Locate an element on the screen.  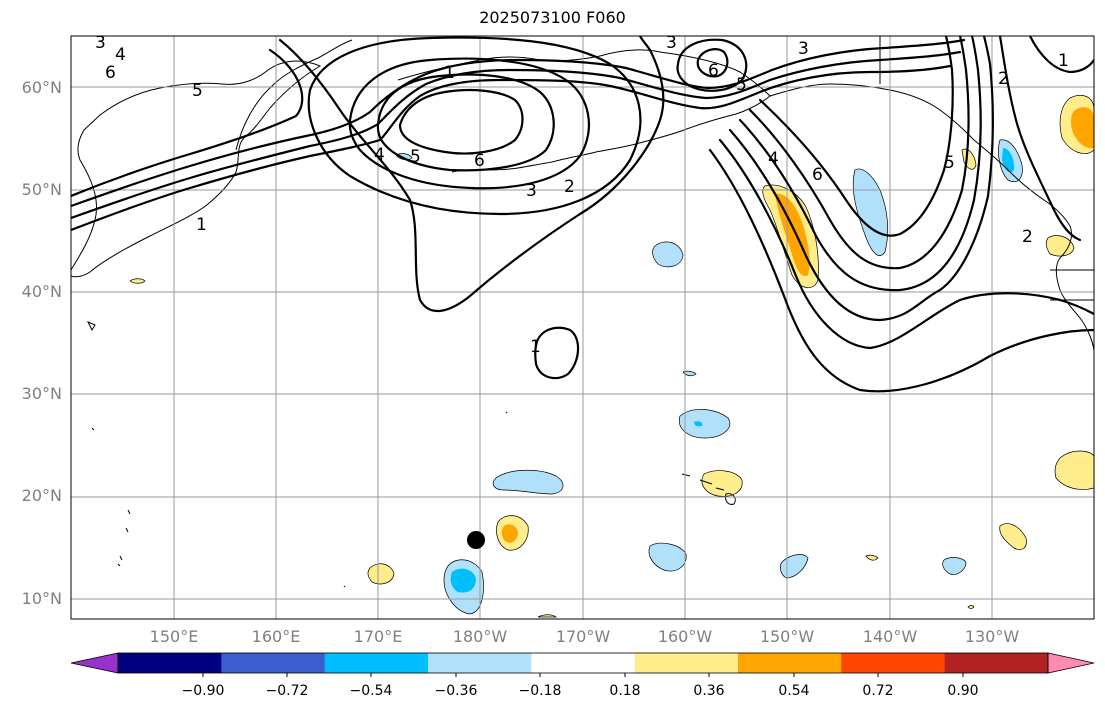
kamchatka-coastline is located at coordinates (294, 95).